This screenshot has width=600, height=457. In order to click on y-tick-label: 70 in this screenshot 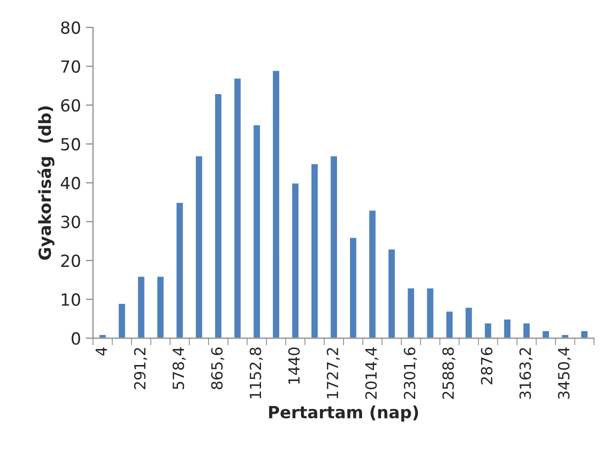, I will do `click(70, 66)`.